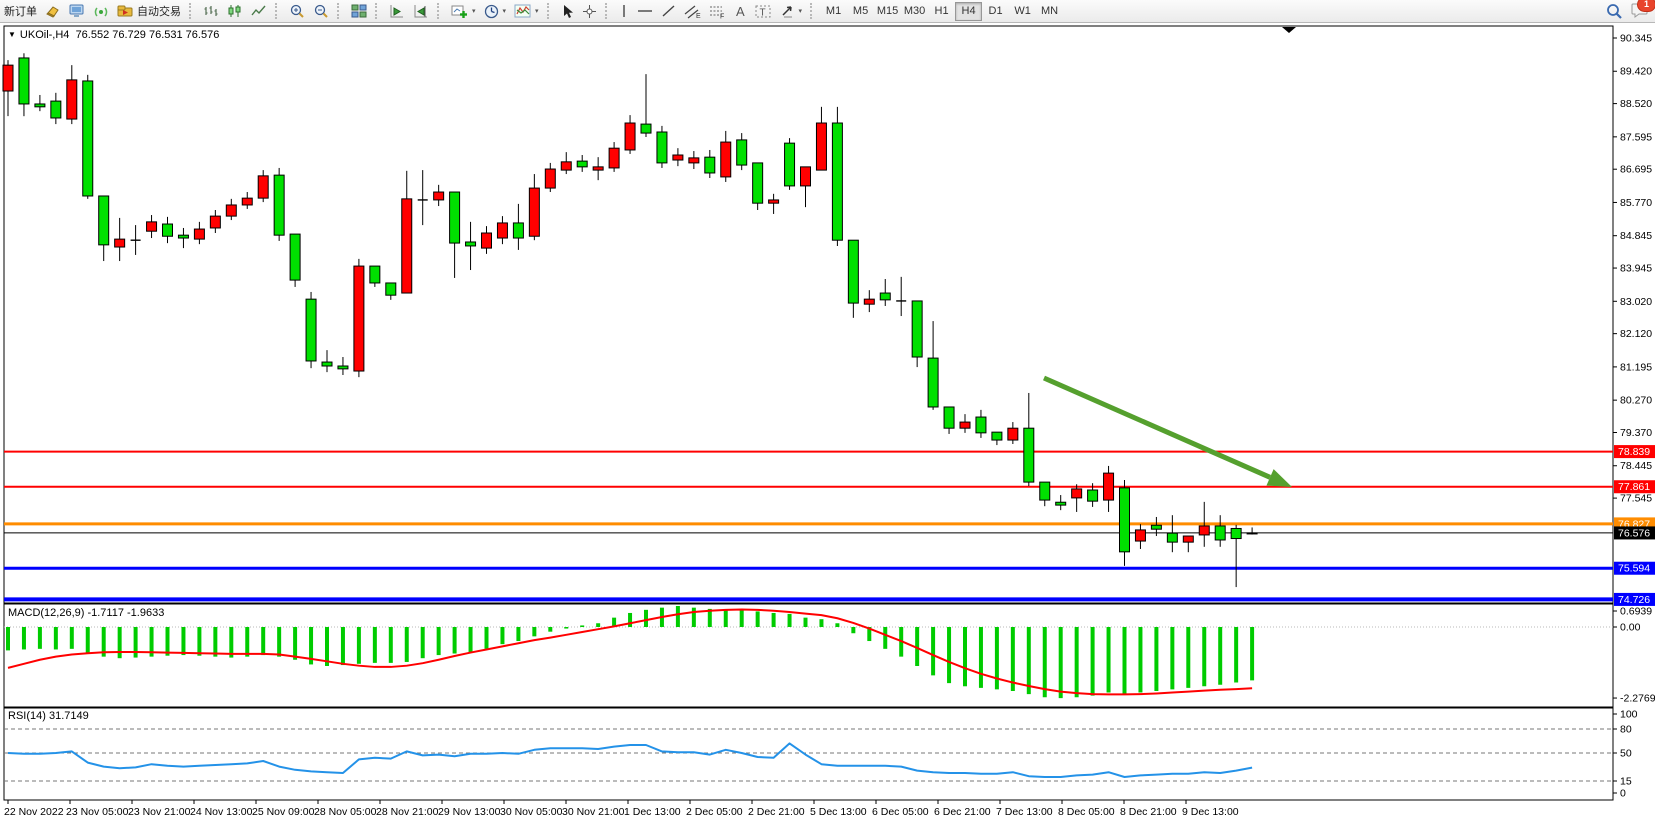 This screenshot has height=824, width=1655. Describe the element at coordinates (1636, 170) in the screenshot. I see `price-tick-label: 86.695` at that location.